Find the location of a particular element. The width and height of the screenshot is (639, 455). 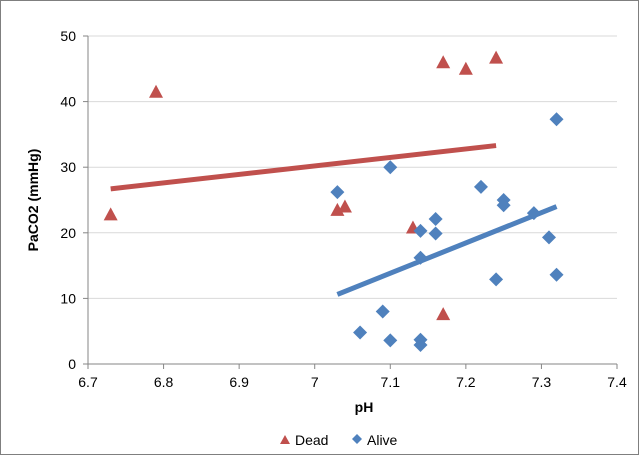

y-tick-label-2: 20 is located at coordinates (68, 233).